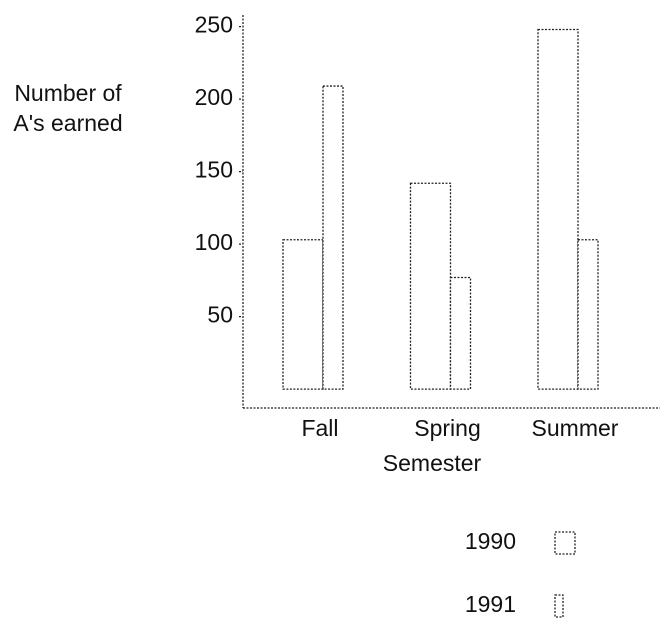 Image resolution: width=663 pixels, height=634 pixels. What do you see at coordinates (319, 428) in the screenshot?
I see `x-tick-label: Fall` at bounding box center [319, 428].